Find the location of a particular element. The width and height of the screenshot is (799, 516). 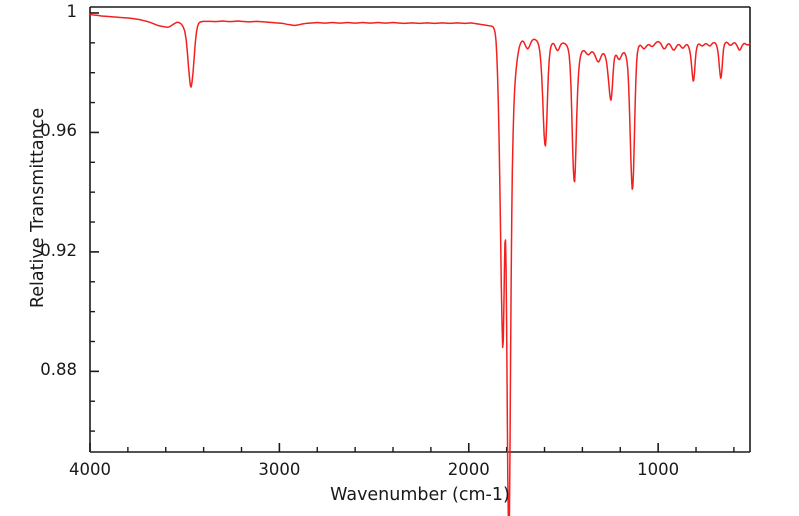

x-tick-label: 4000 is located at coordinates (90, 469).